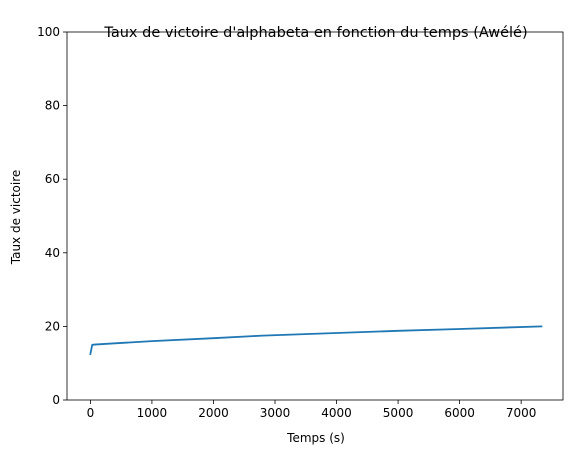 The height and width of the screenshot is (454, 571). What do you see at coordinates (56, 400) in the screenshot?
I see `y-tick-label: 0` at bounding box center [56, 400].